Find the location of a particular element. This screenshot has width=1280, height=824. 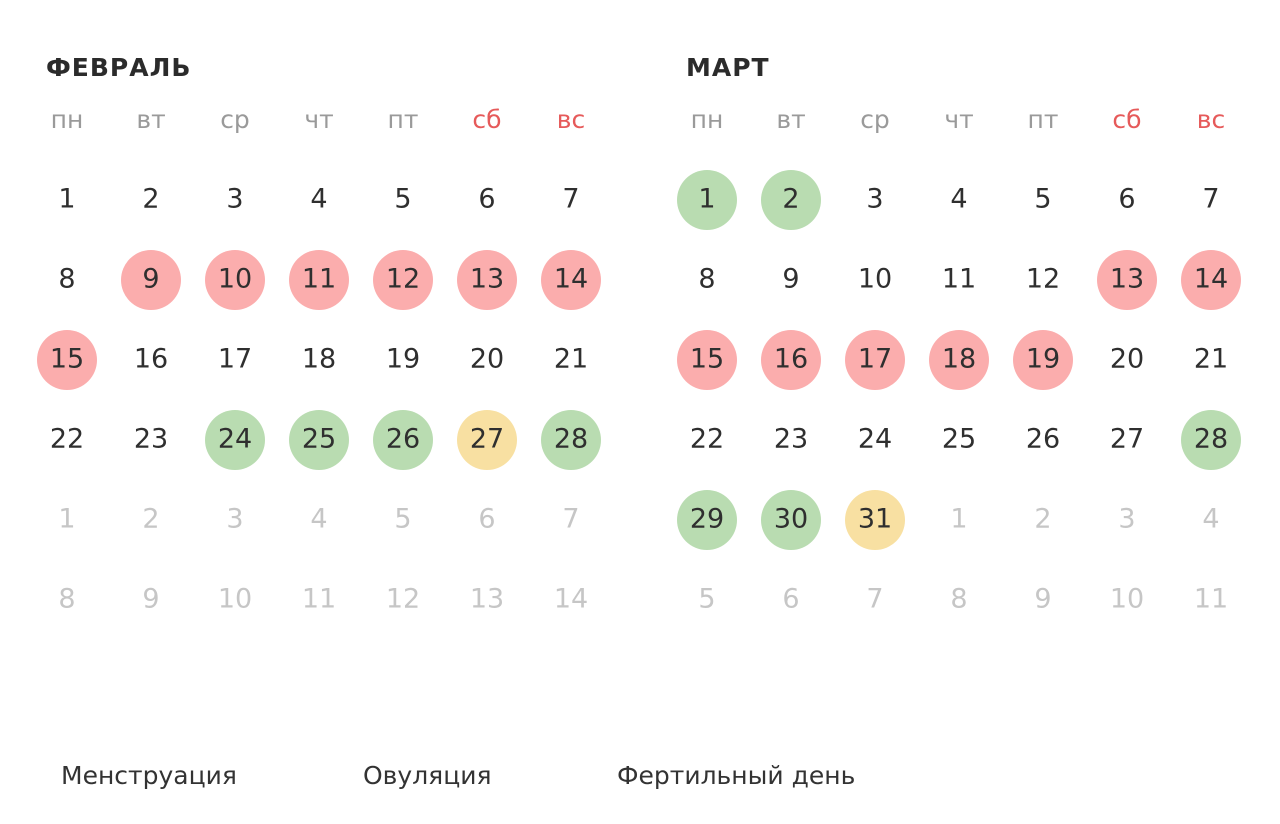

day: 15 is located at coordinates (707, 359).